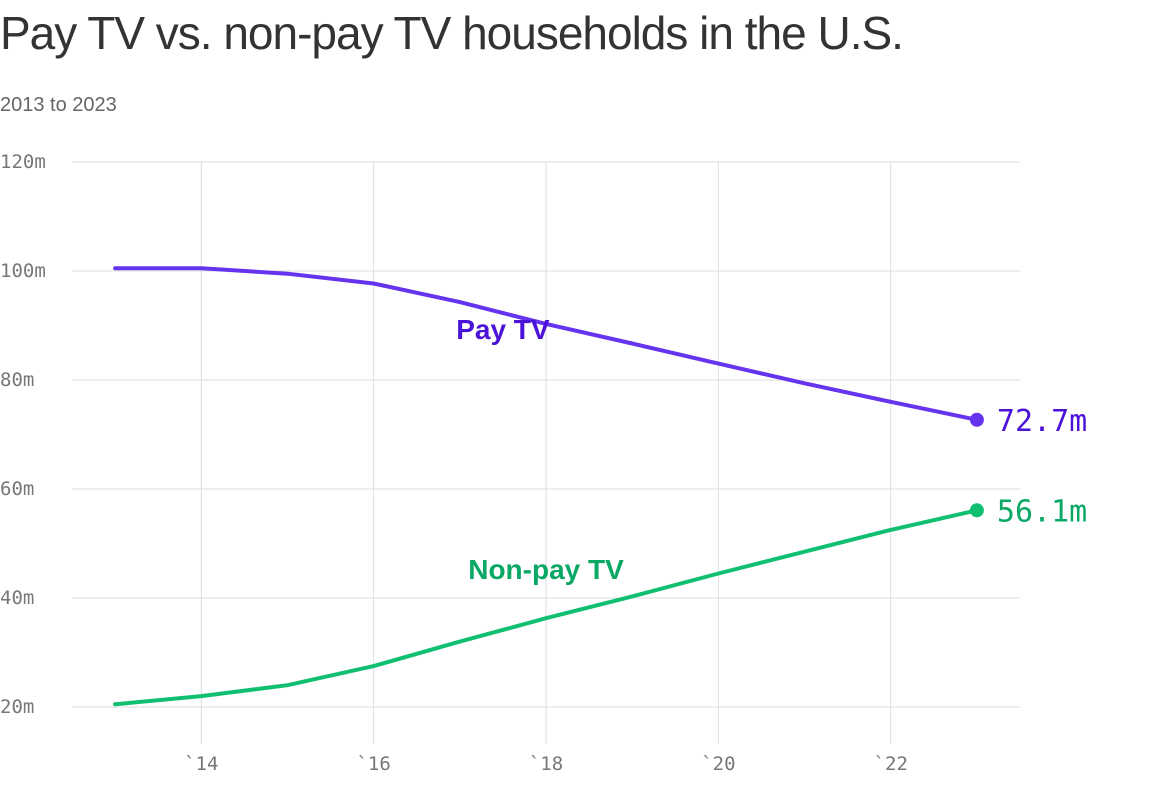 Image resolution: width=1154 pixels, height=788 pixels. I want to click on series-end-label: 56.1m, so click(1042, 511).